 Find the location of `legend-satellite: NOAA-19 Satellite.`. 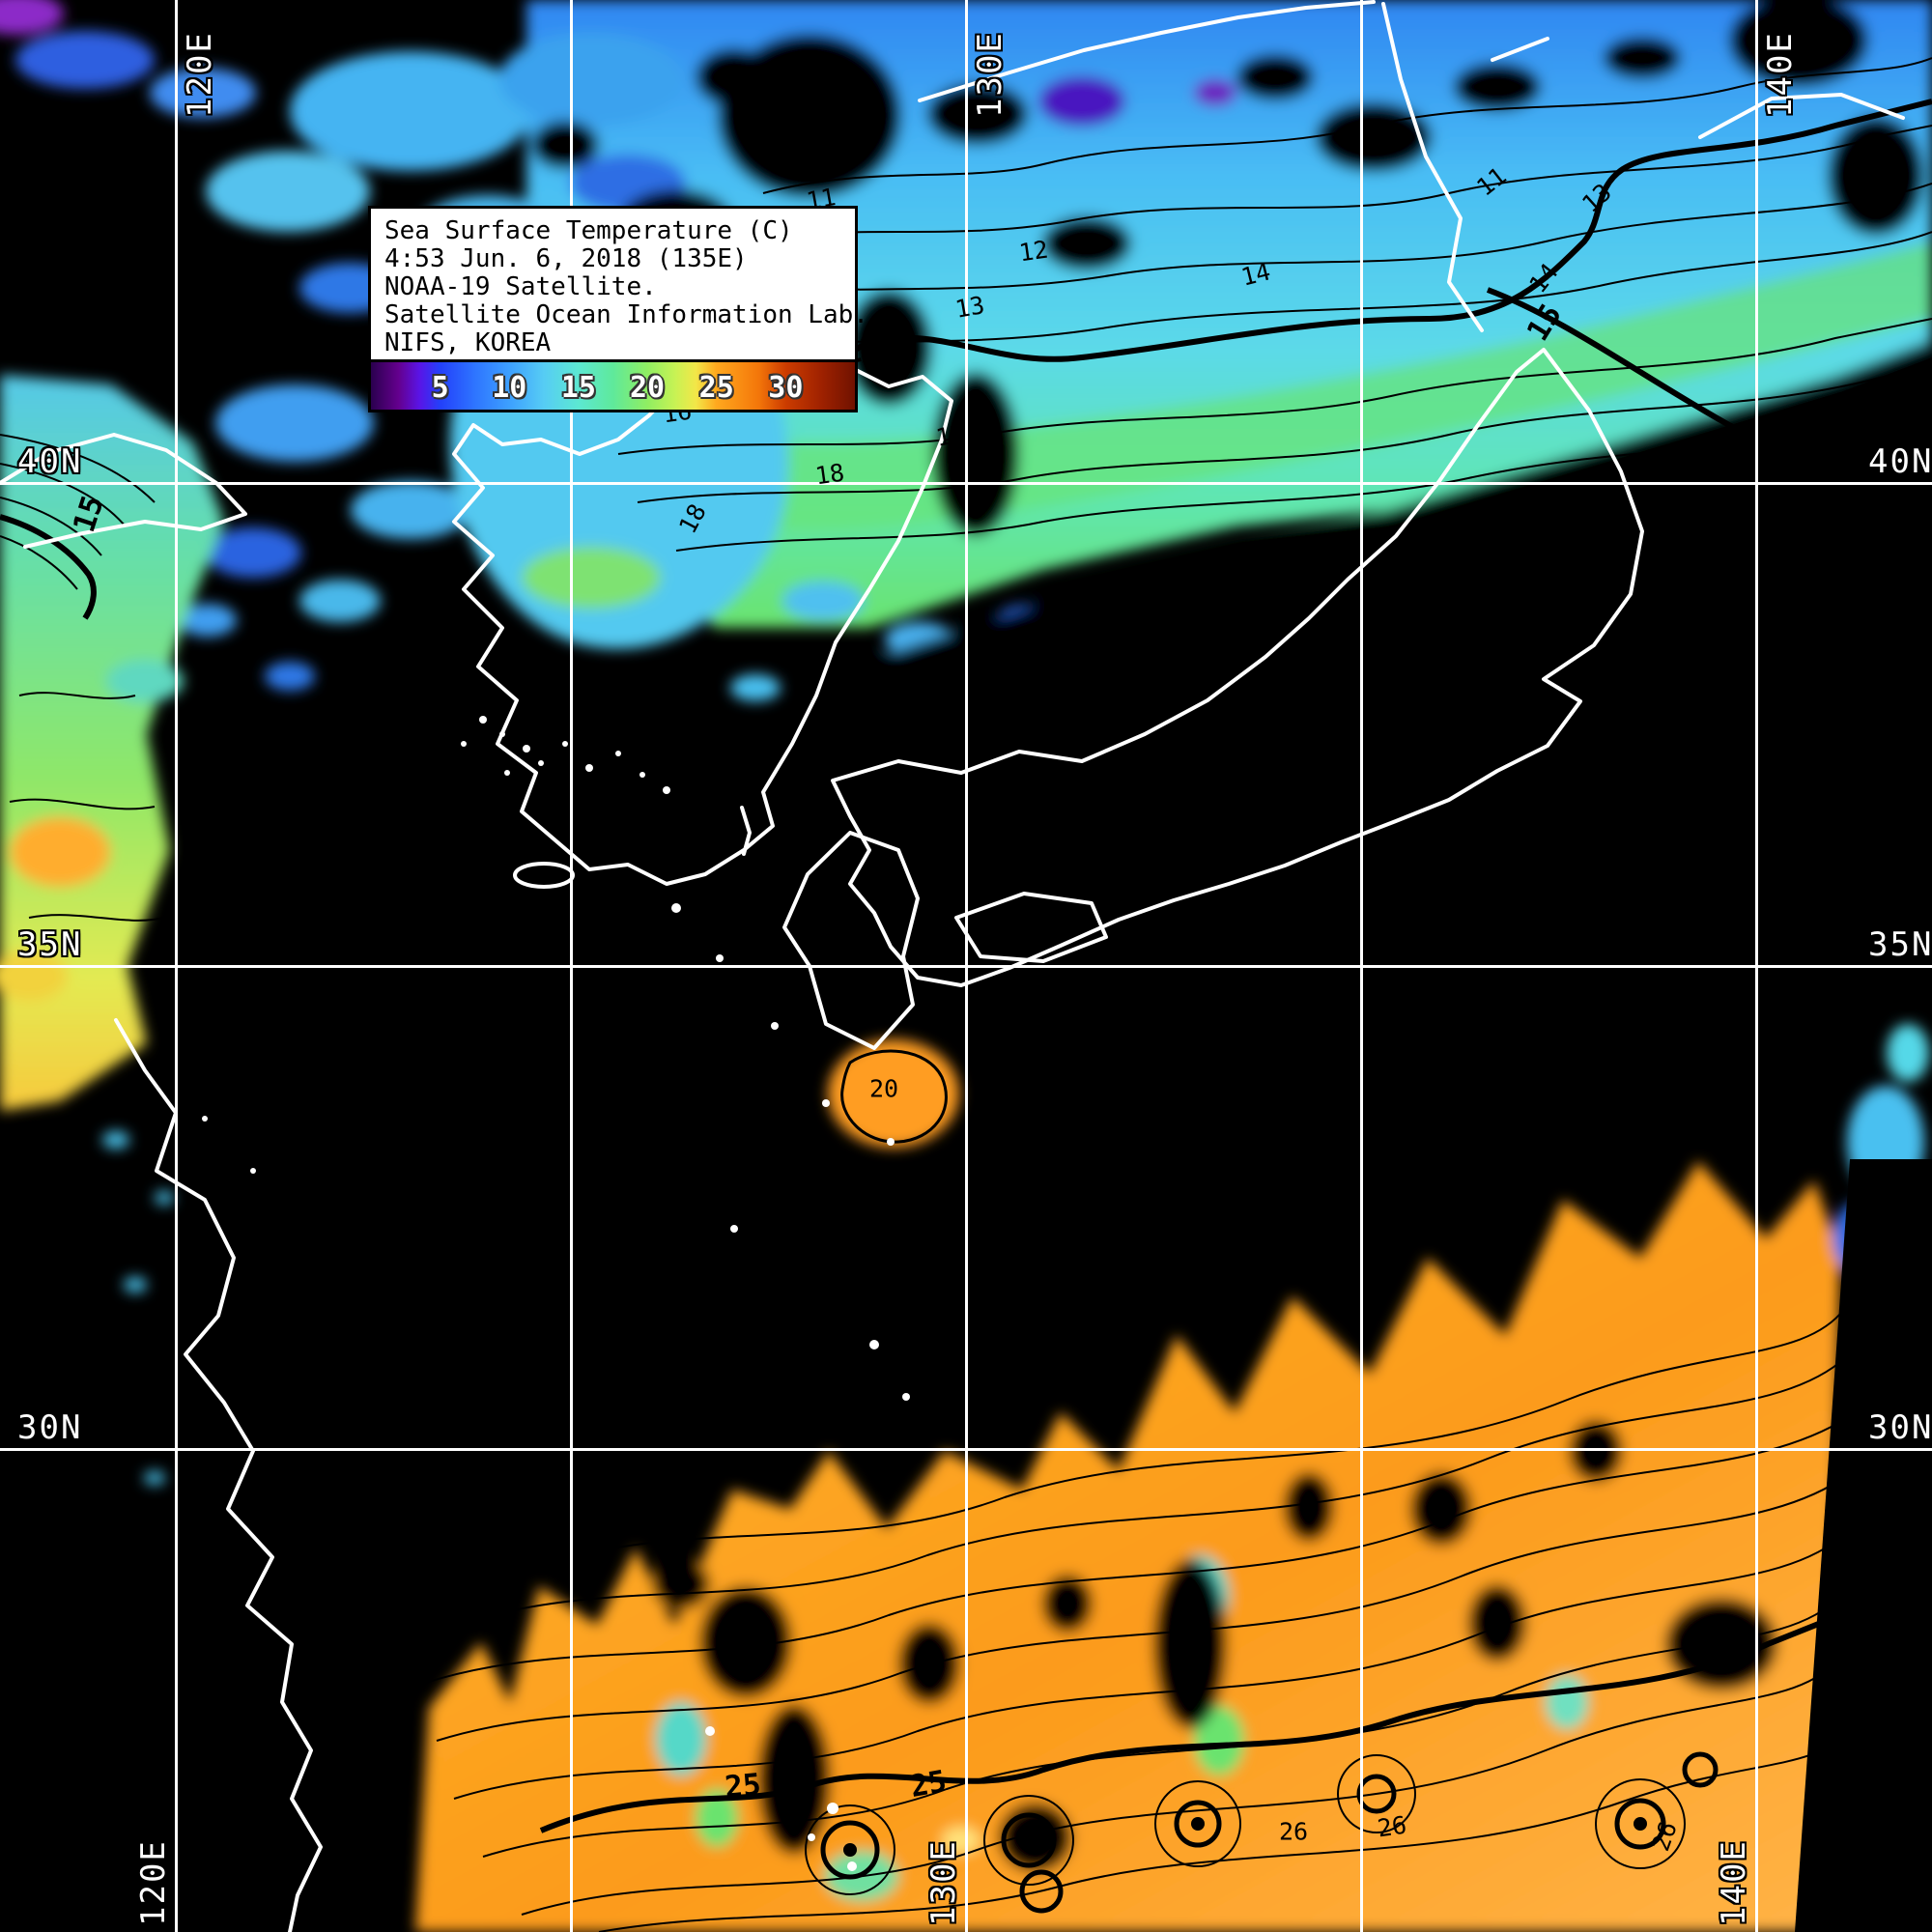

legend-satellite: NOAA-19 Satellite. is located at coordinates (520, 286).